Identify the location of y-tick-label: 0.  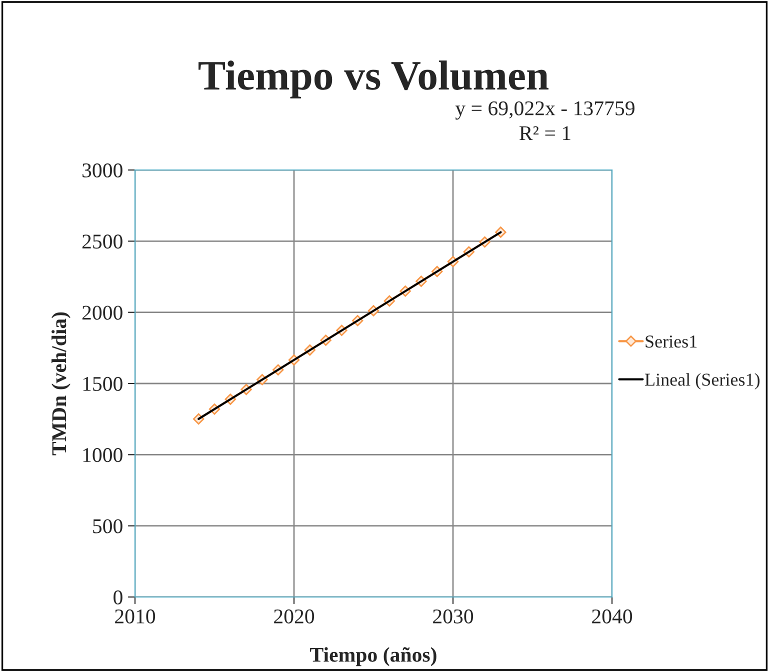
(118, 597).